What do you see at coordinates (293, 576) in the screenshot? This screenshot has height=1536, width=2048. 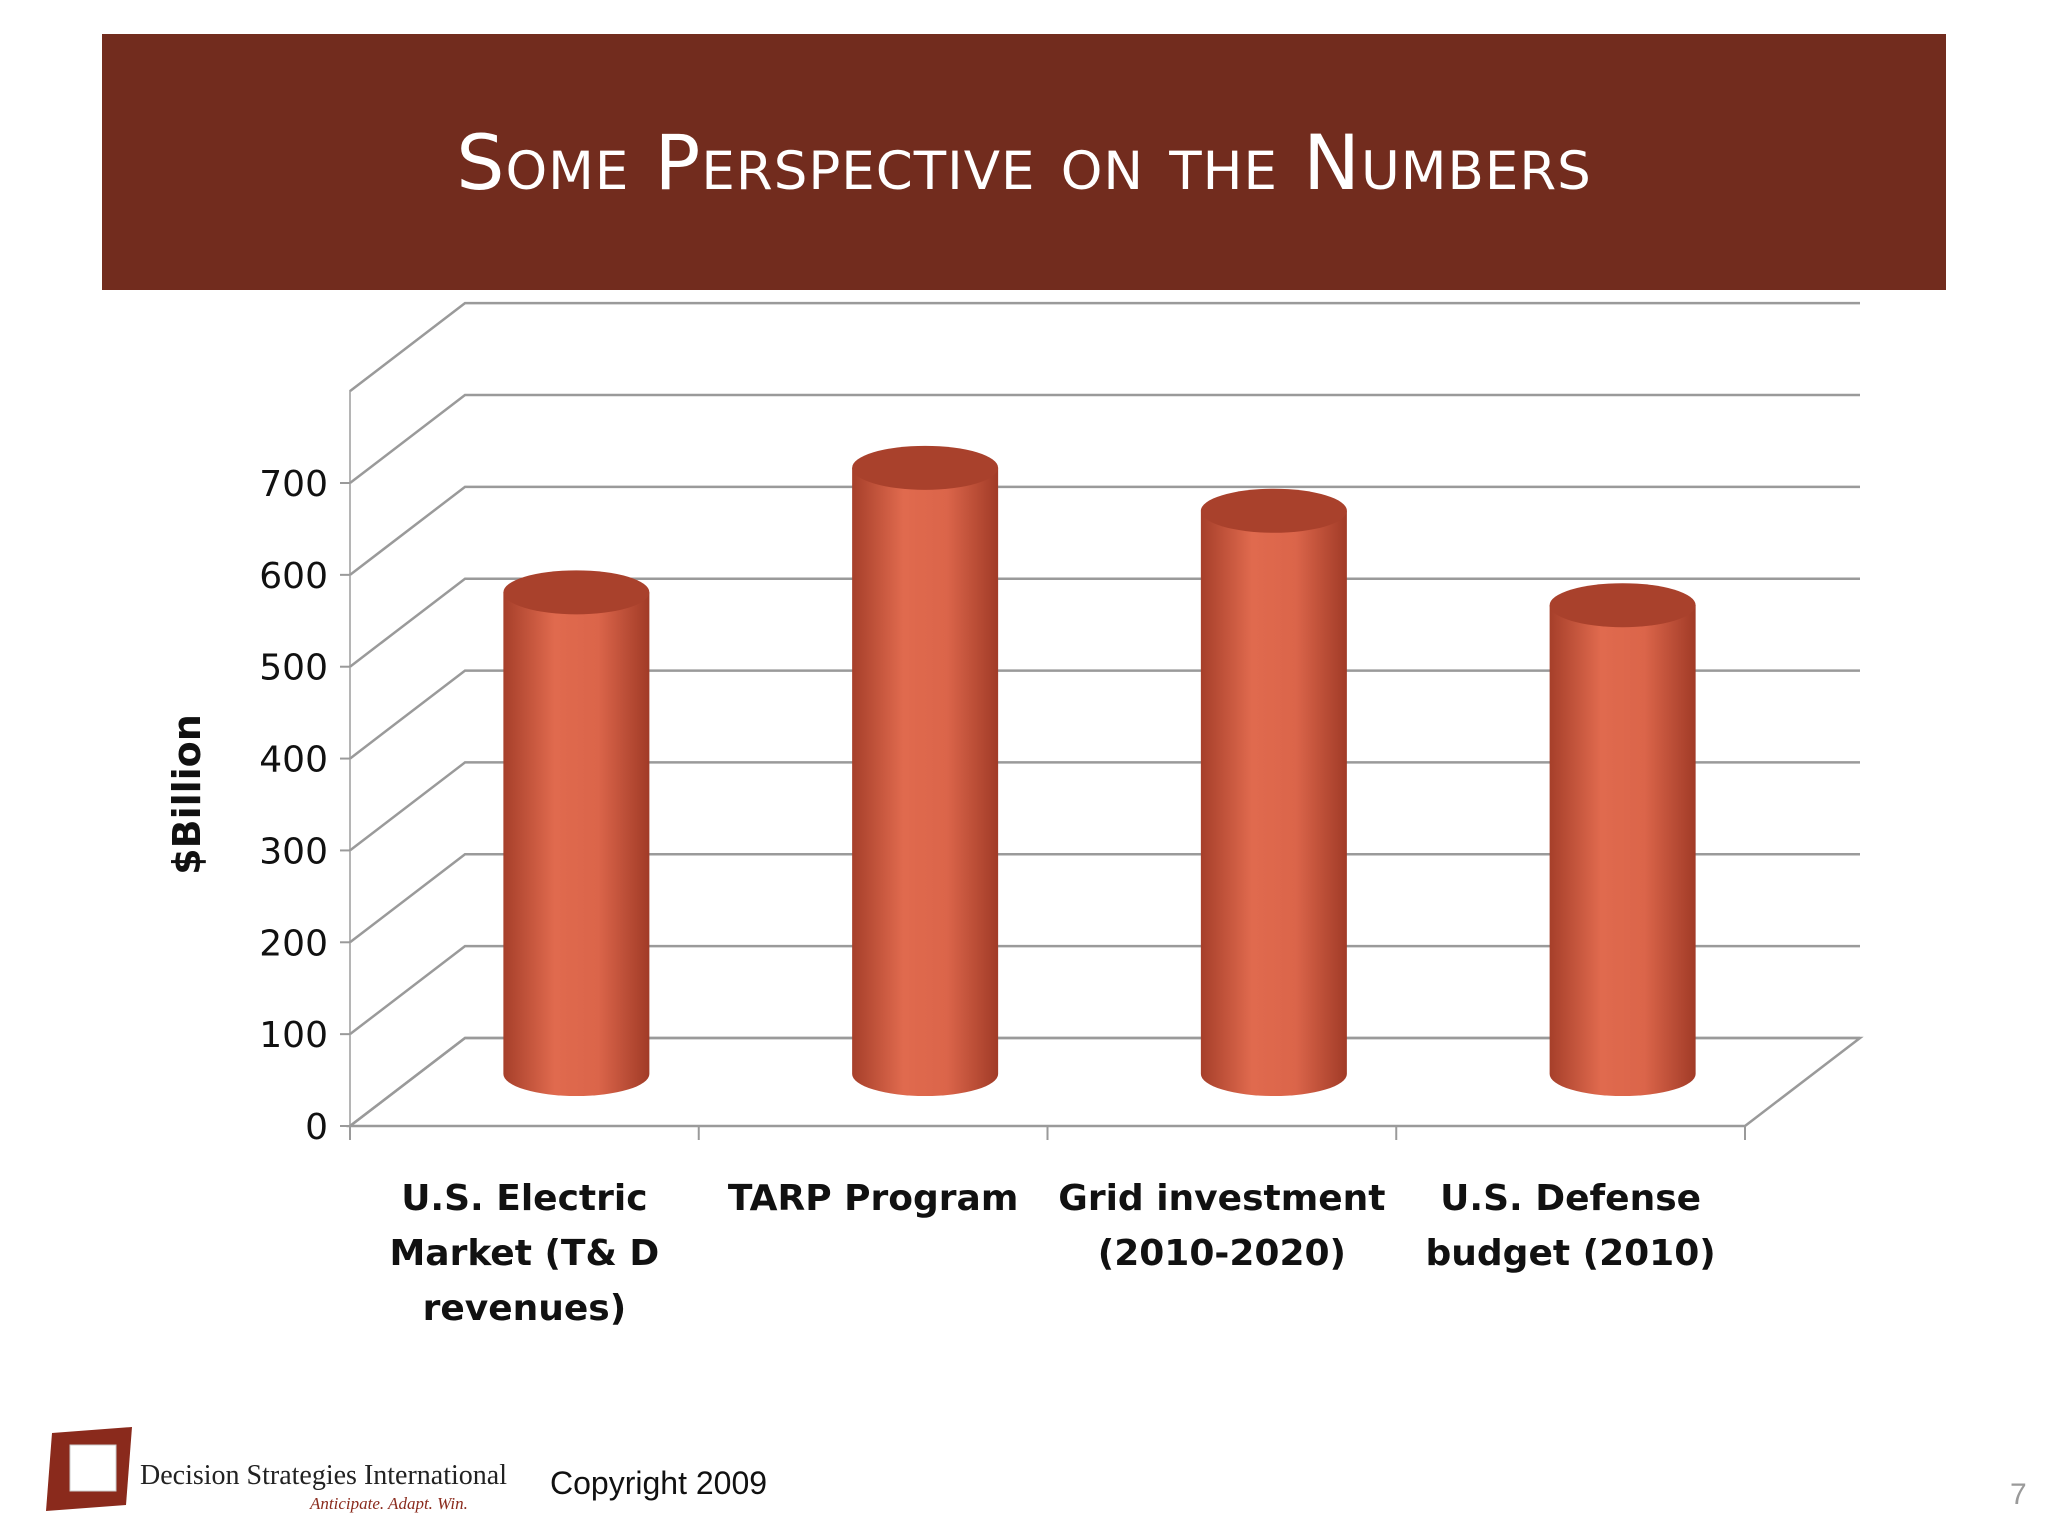 I see `y-tick-label: 600` at bounding box center [293, 576].